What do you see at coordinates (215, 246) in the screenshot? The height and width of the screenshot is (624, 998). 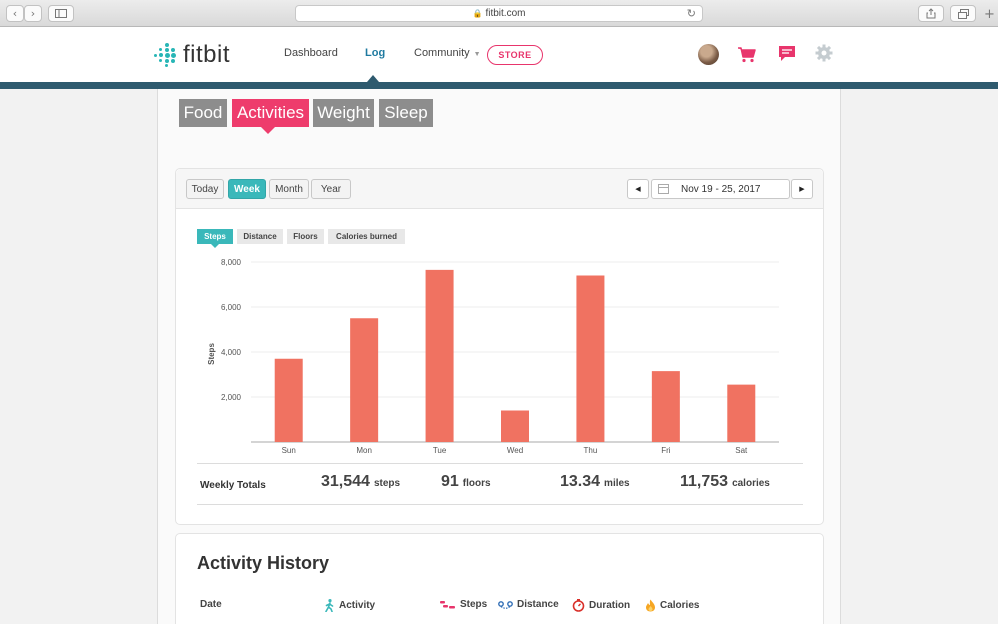 I see `active-metric-indicator` at bounding box center [215, 246].